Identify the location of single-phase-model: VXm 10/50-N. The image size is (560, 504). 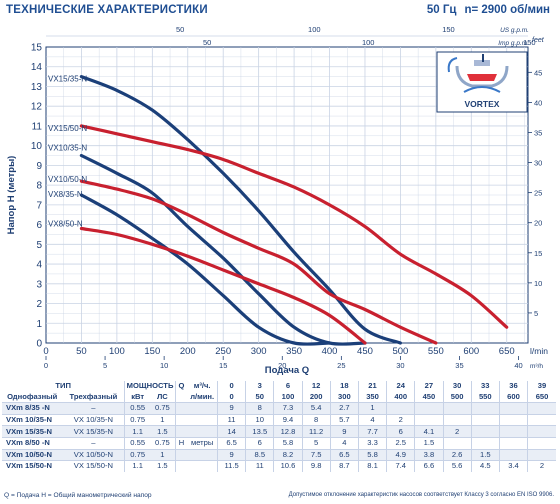
(32, 454).